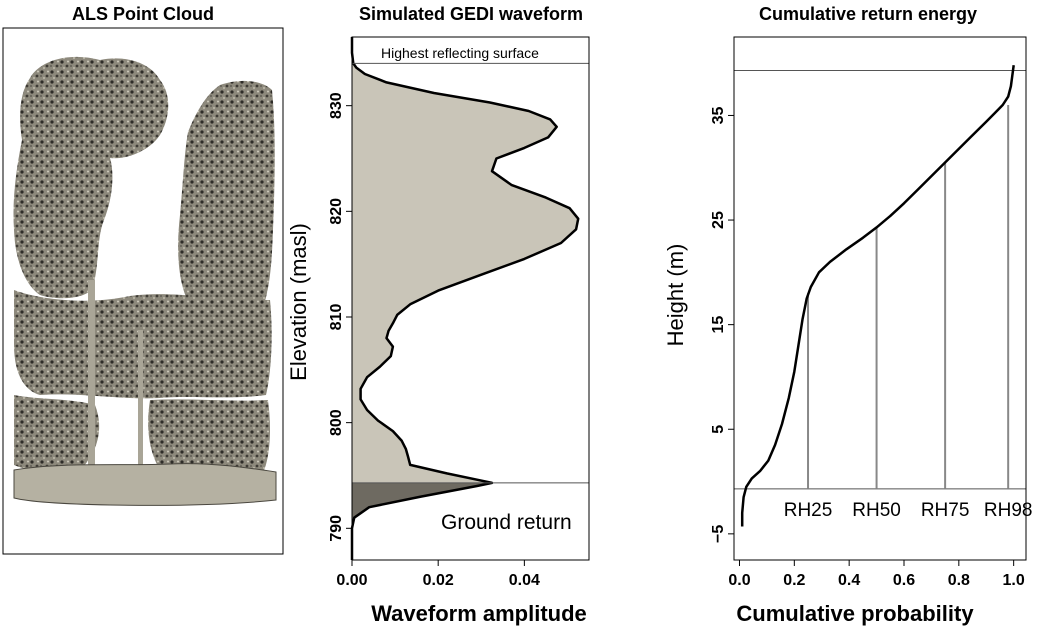 The image size is (1043, 631). Describe the element at coordinates (226, 198) in the screenshot. I see `right-crown` at that location.